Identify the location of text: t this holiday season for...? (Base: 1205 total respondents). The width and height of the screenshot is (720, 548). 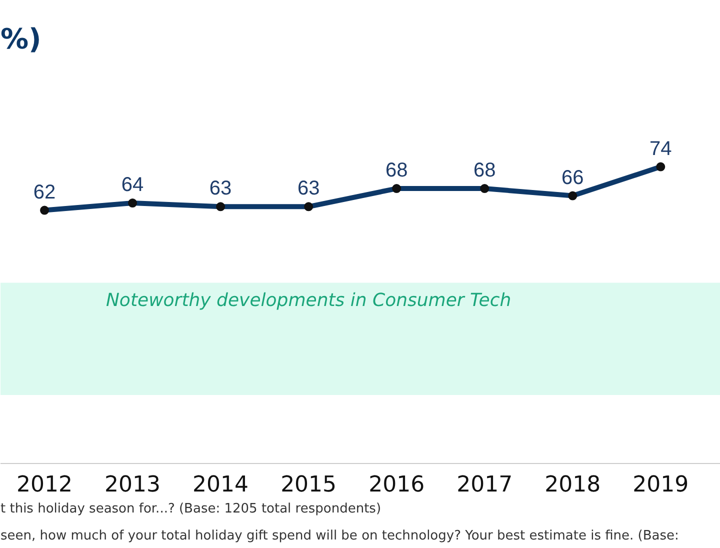
(191, 509).